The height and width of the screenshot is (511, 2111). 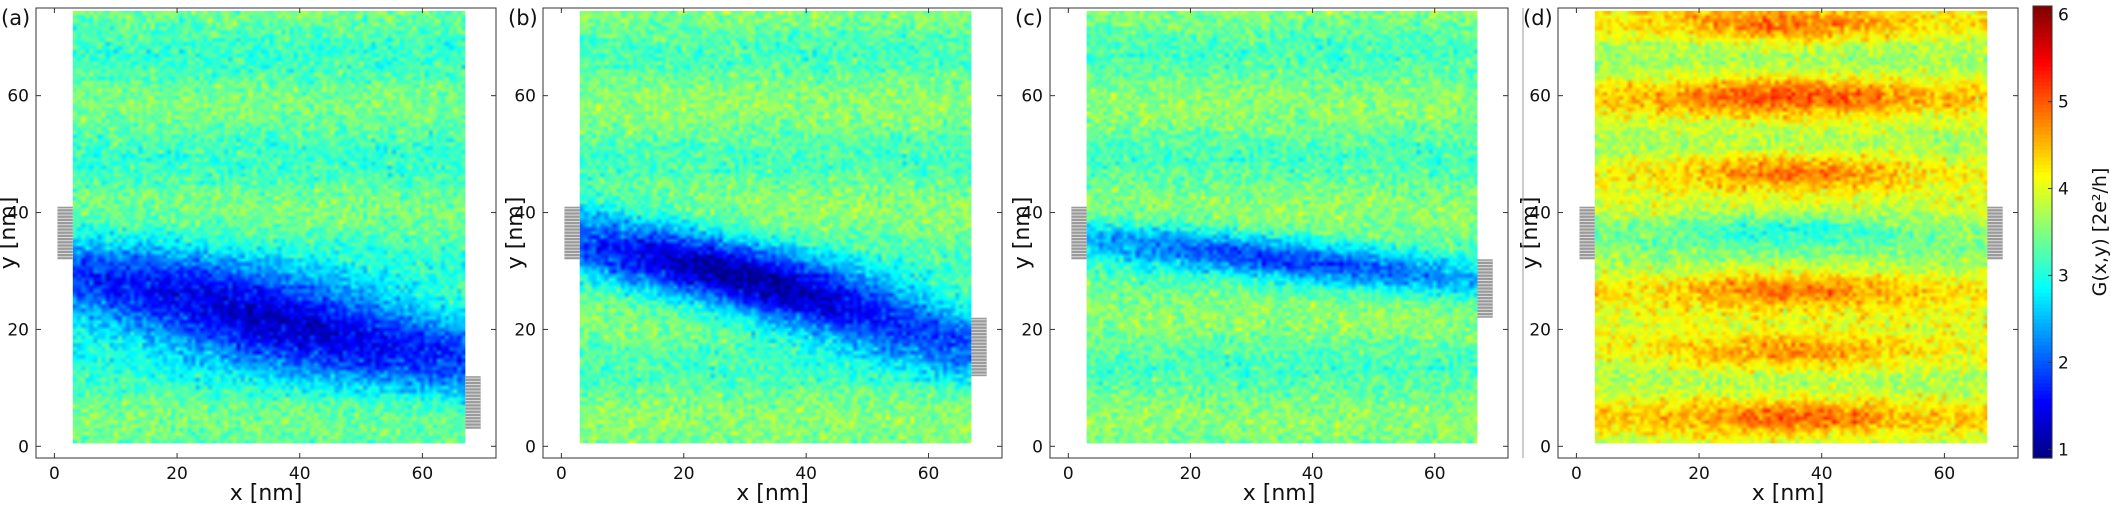 I want to click on y-axis-label: y [nm], so click(x=10, y=233).